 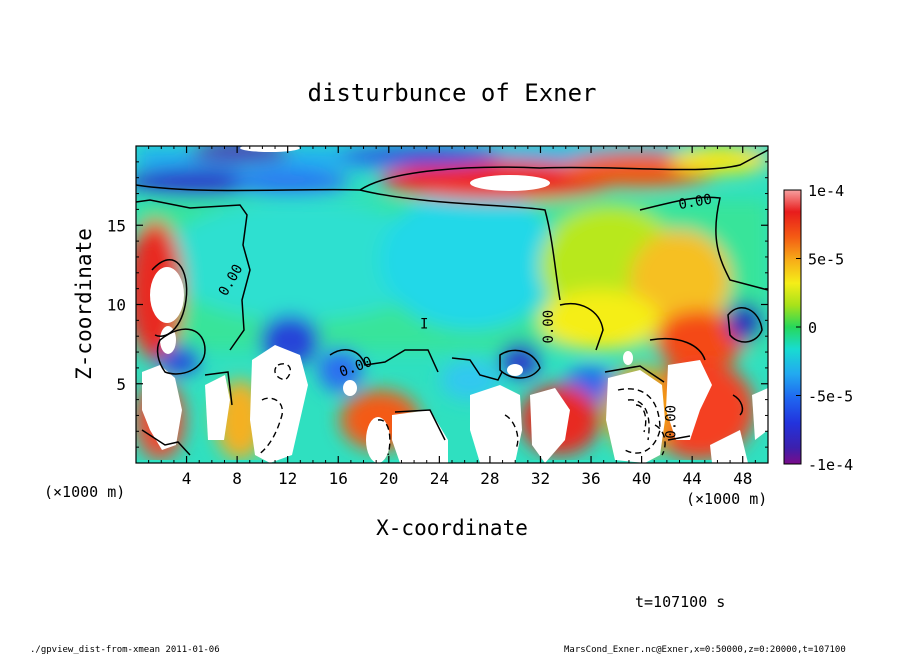 What do you see at coordinates (121, 384) in the screenshot?
I see `y-tick-label: 5` at bounding box center [121, 384].